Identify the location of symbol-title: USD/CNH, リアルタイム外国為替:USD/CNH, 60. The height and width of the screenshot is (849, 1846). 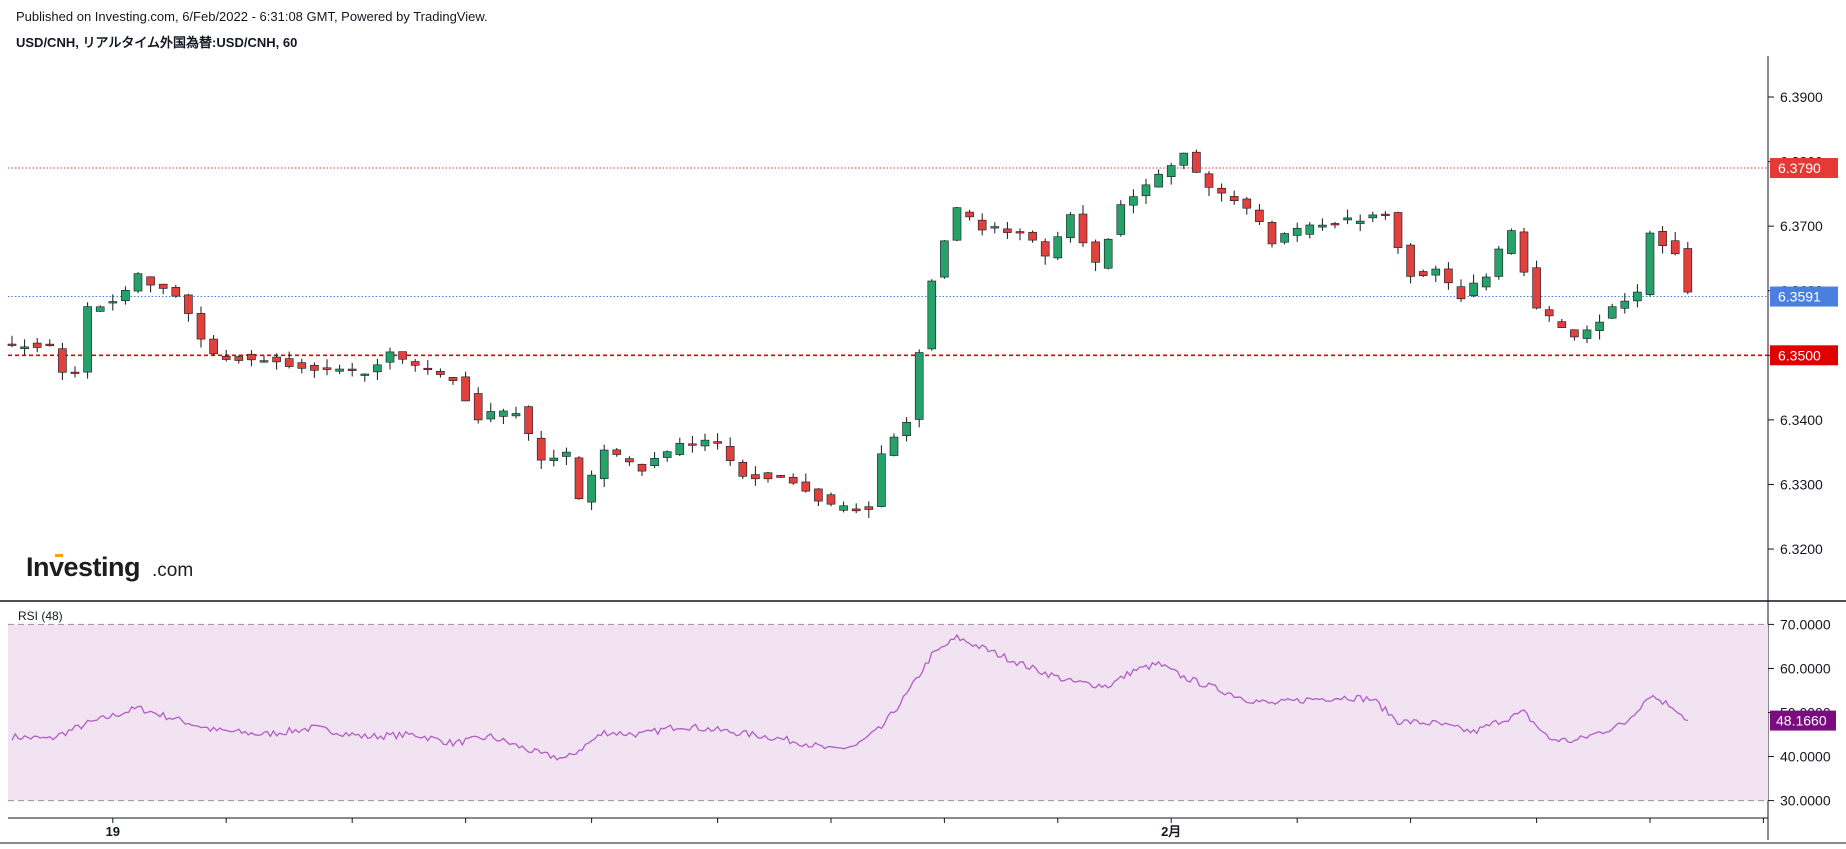
(157, 42).